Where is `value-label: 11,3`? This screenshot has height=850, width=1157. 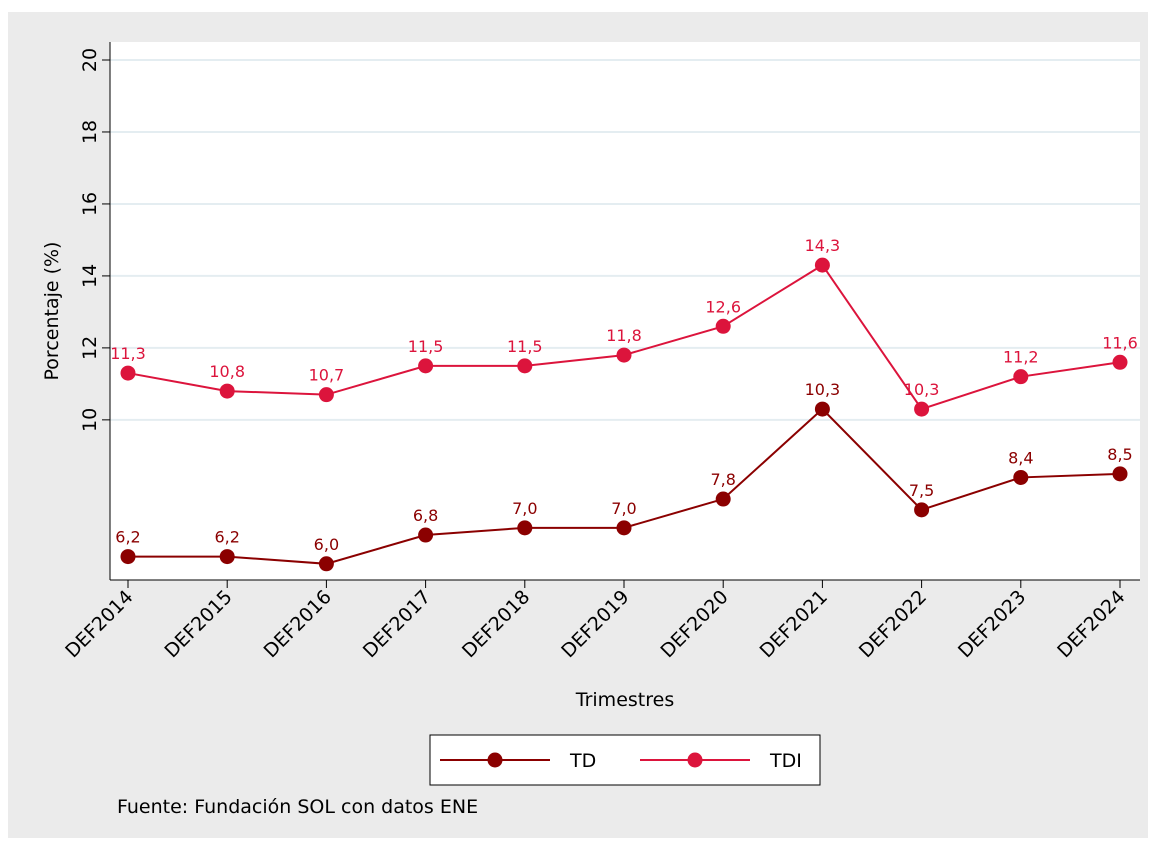
value-label: 11,3 is located at coordinates (128, 353).